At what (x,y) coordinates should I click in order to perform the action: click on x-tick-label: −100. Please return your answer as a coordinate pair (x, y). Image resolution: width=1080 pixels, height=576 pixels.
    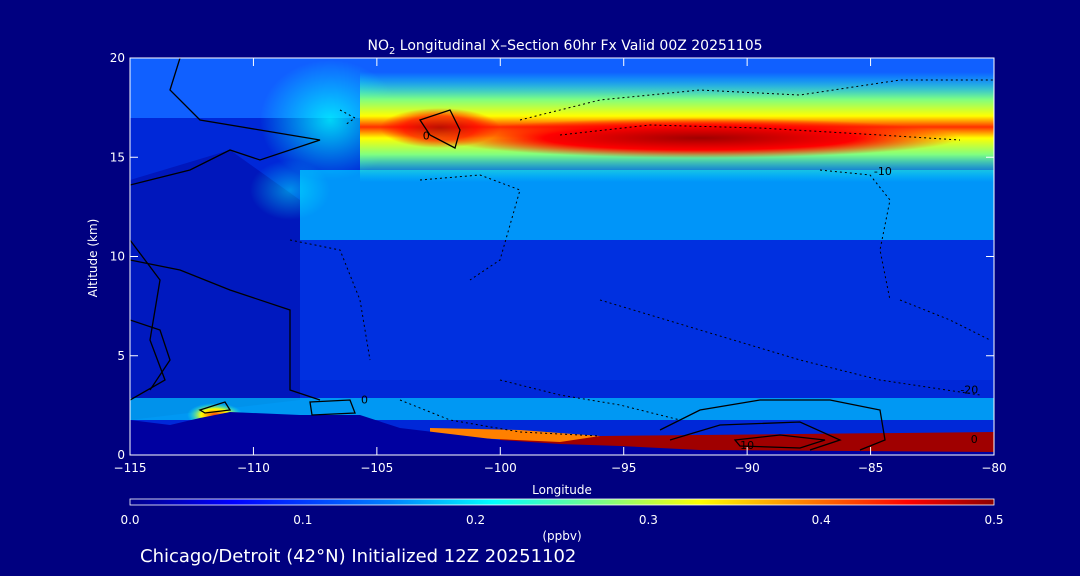
    Looking at the image, I should click on (500, 468).